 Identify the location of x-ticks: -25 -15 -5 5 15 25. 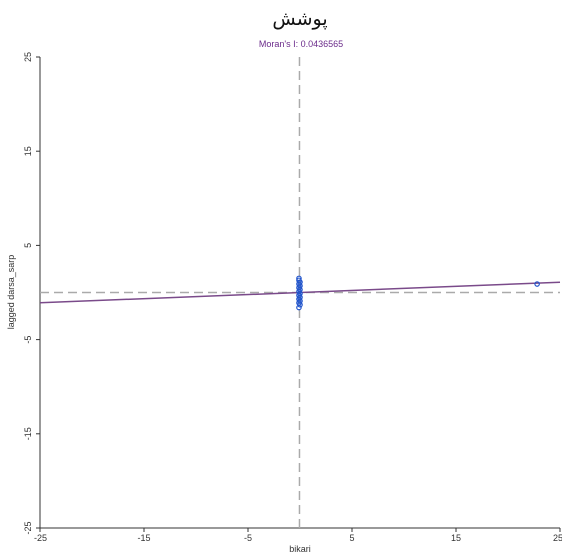
(298, 535).